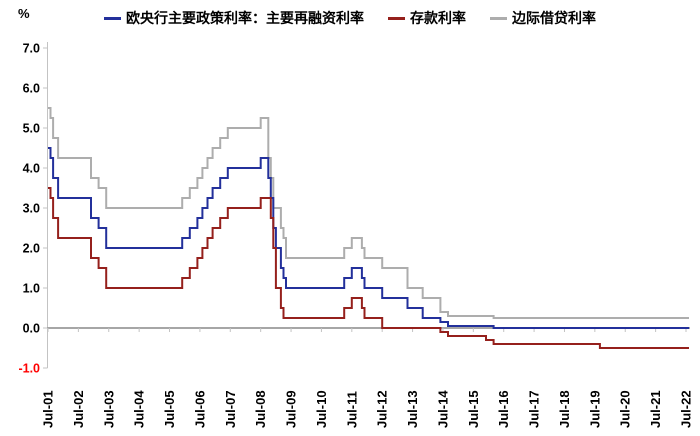 This screenshot has height=436, width=700. What do you see at coordinates (321, 409) in the screenshot?
I see `x-axis-label: Jul-10` at bounding box center [321, 409].